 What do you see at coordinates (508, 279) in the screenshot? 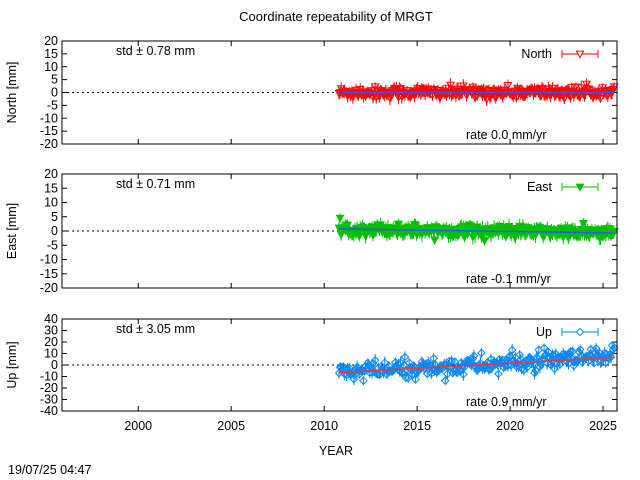
I see `rate-annotation: rate -0.1 mm/yr` at bounding box center [508, 279].